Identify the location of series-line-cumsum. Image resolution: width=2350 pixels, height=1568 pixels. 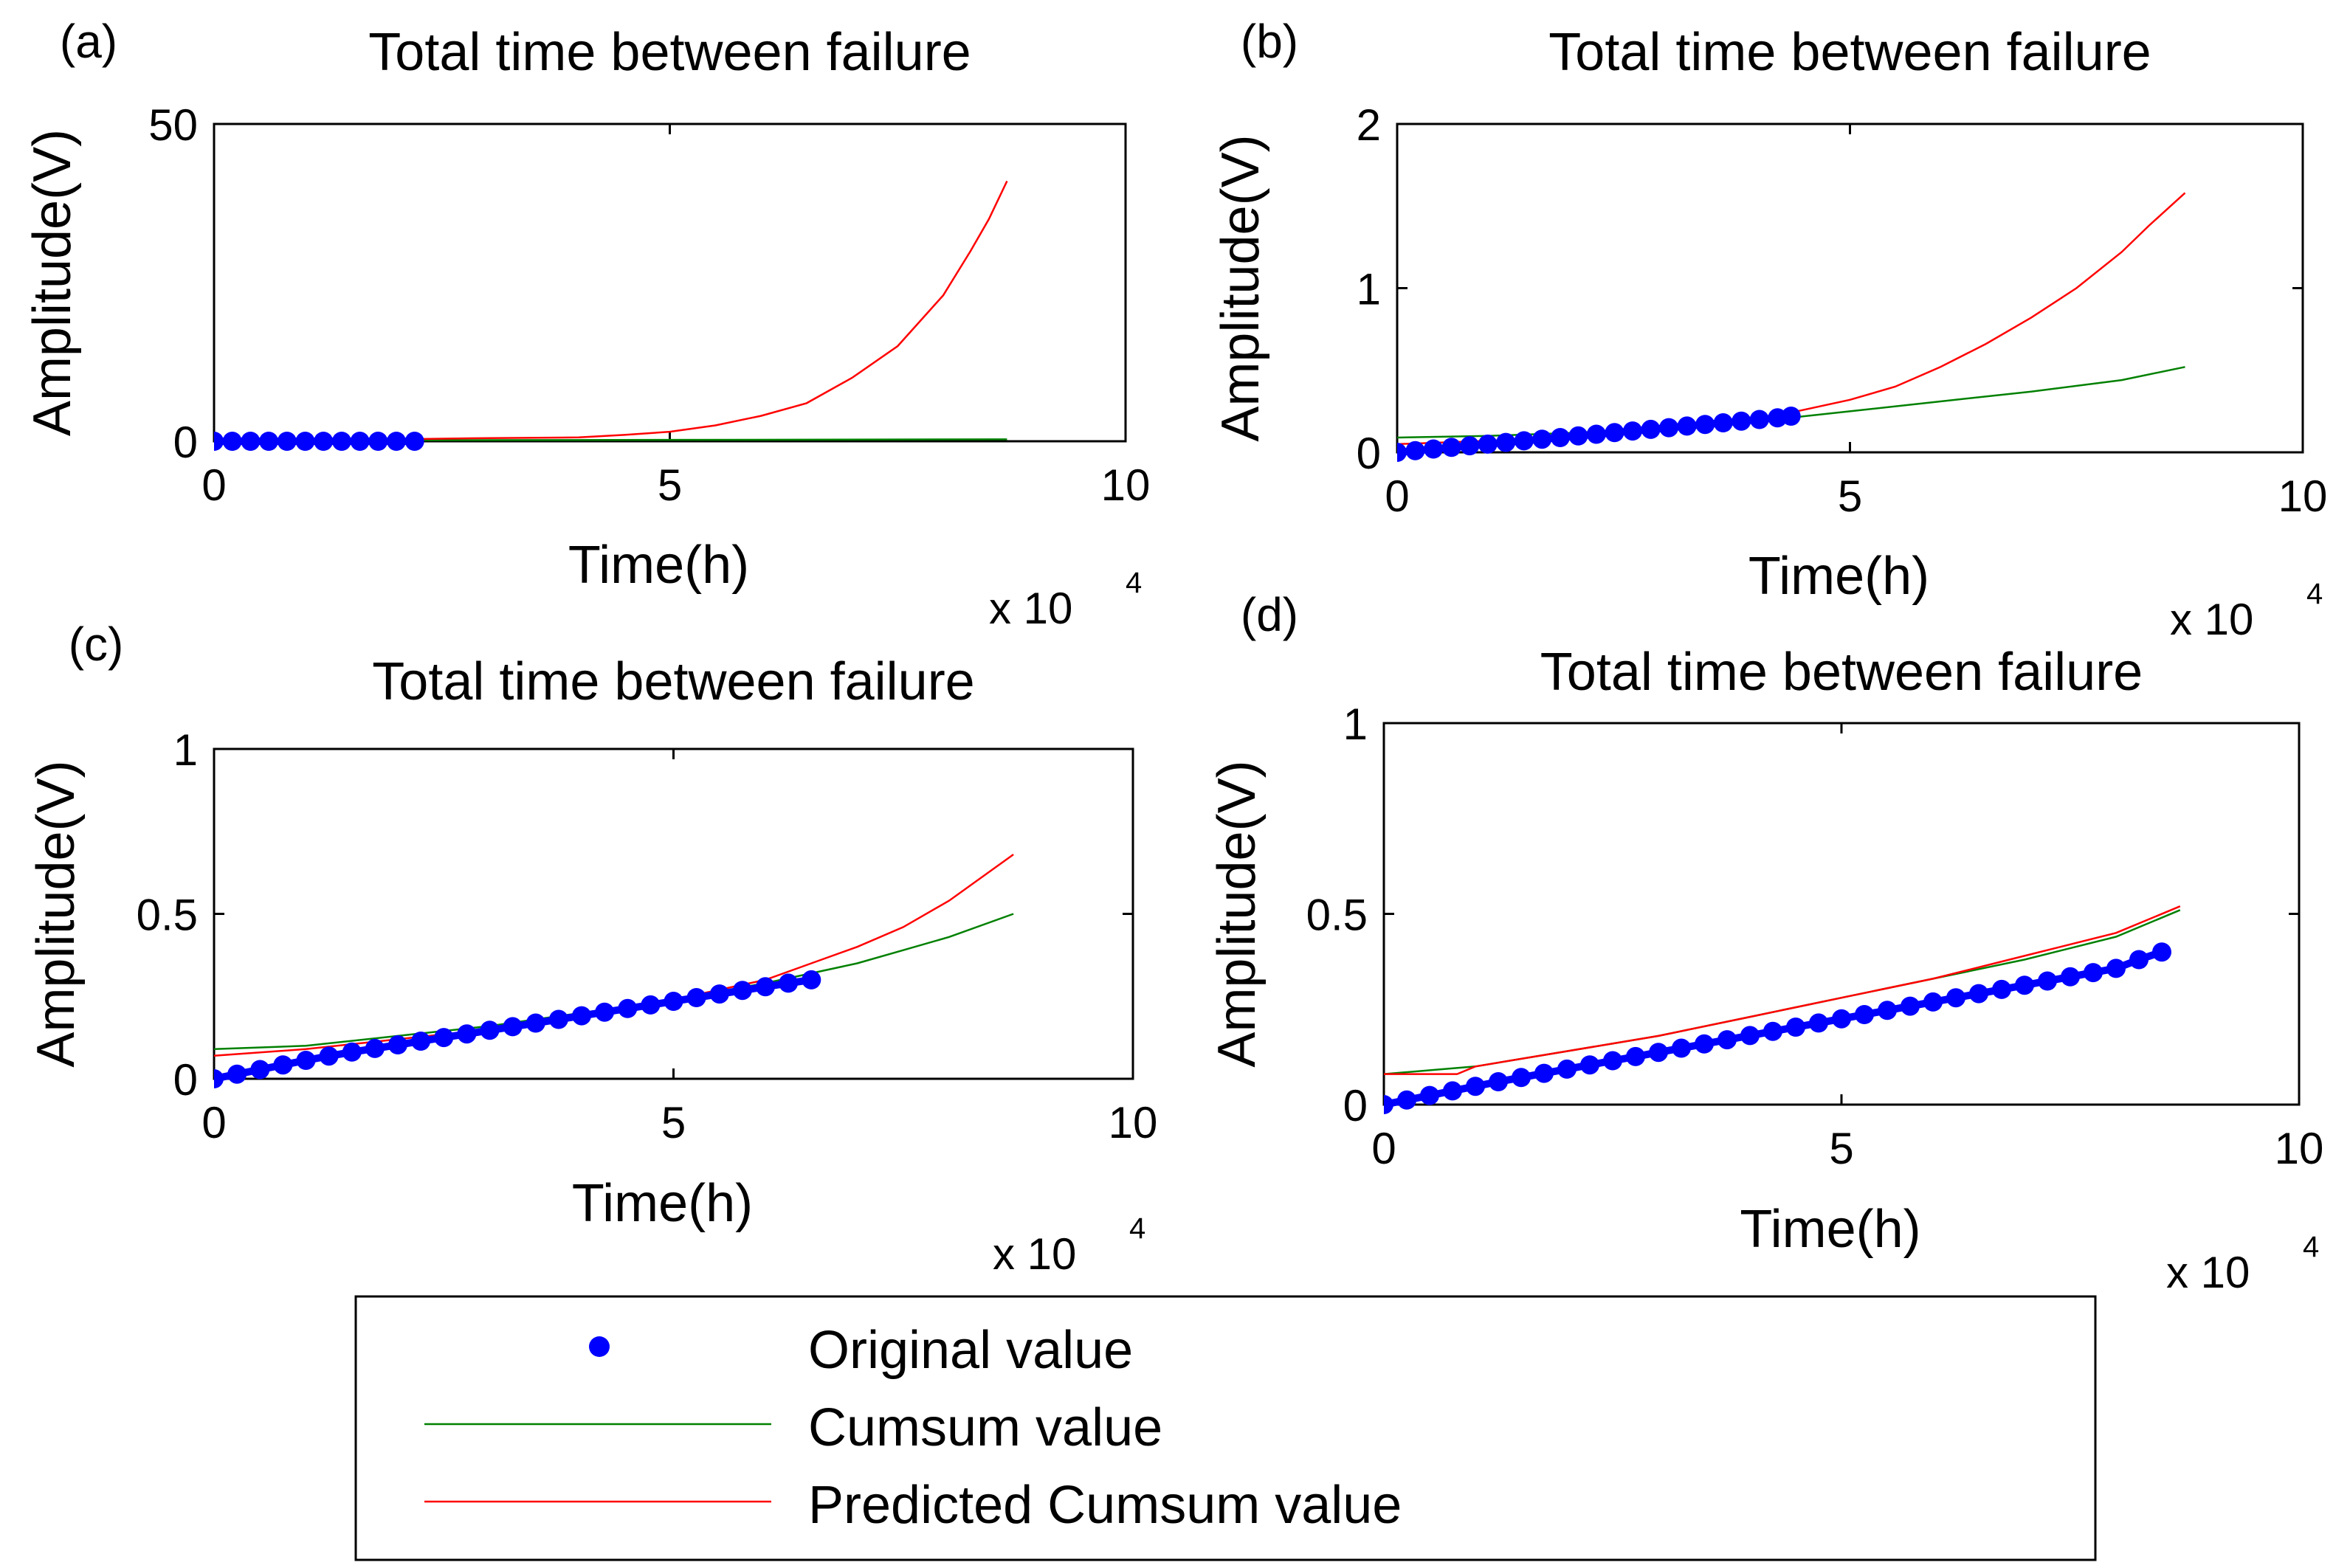
(1791, 402).